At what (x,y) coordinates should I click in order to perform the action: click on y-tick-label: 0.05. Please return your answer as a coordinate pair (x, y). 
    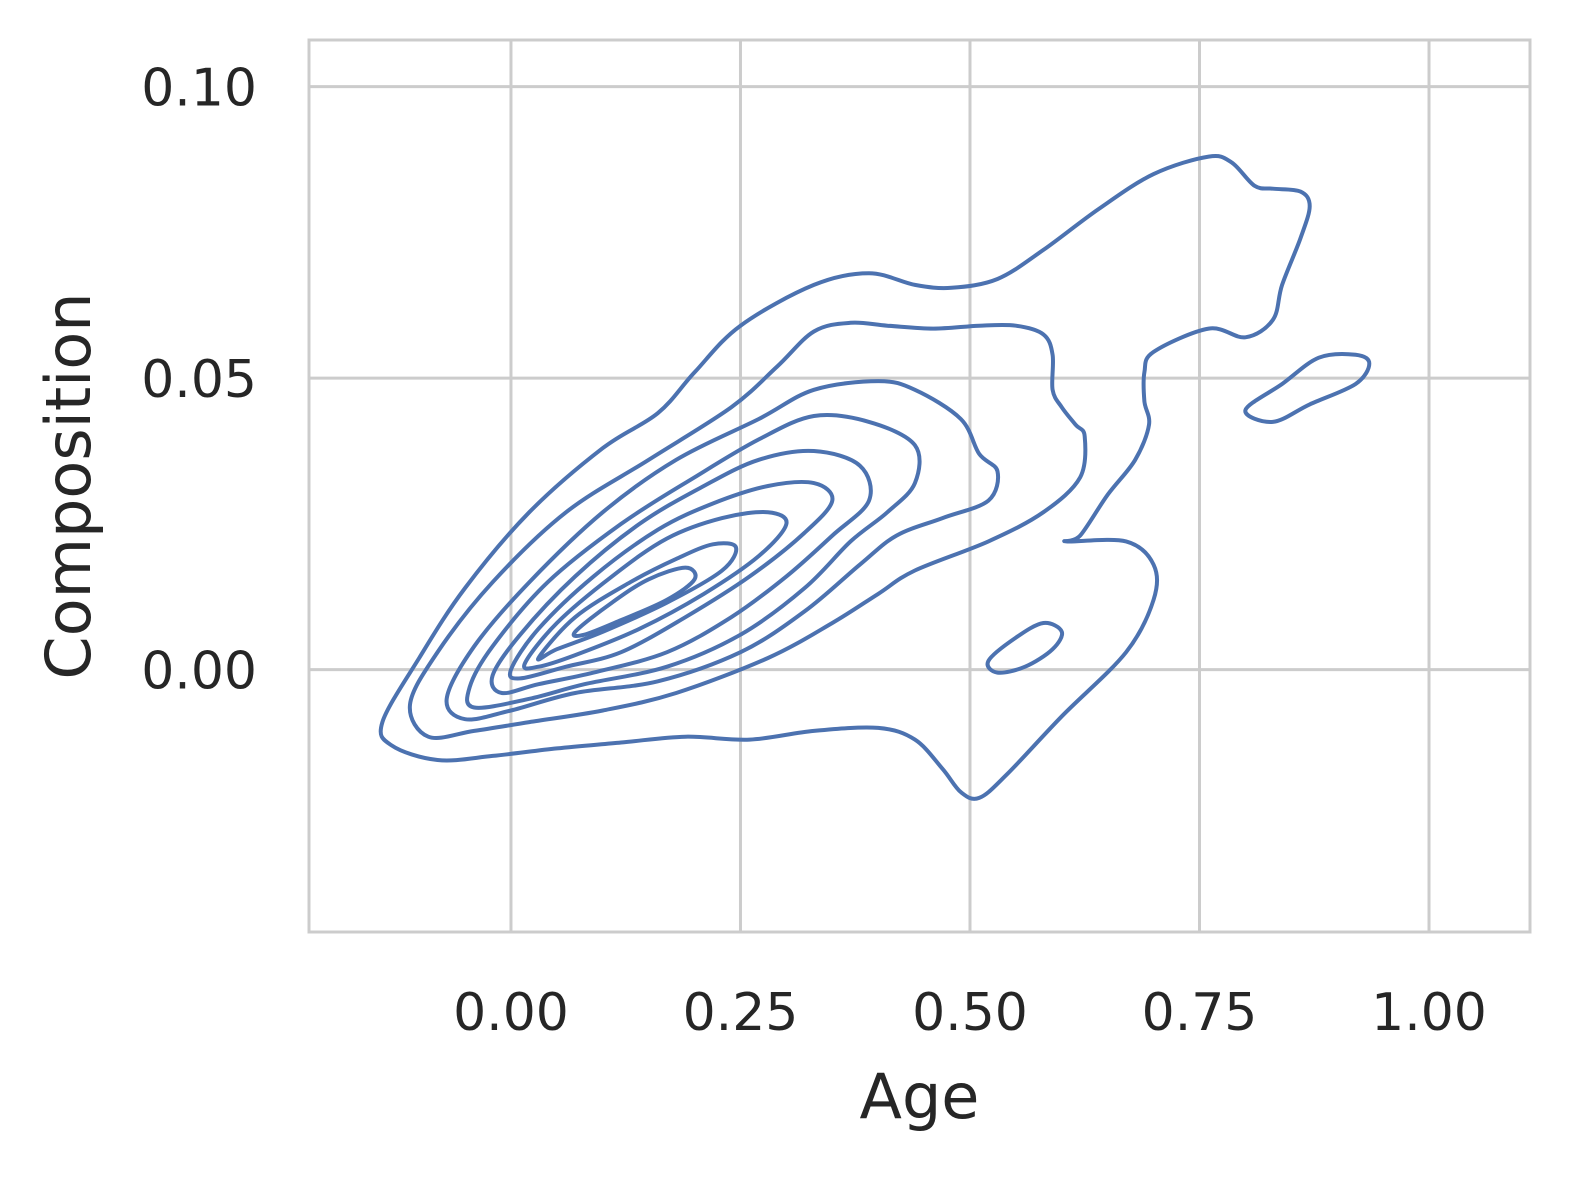
    Looking at the image, I should click on (199, 380).